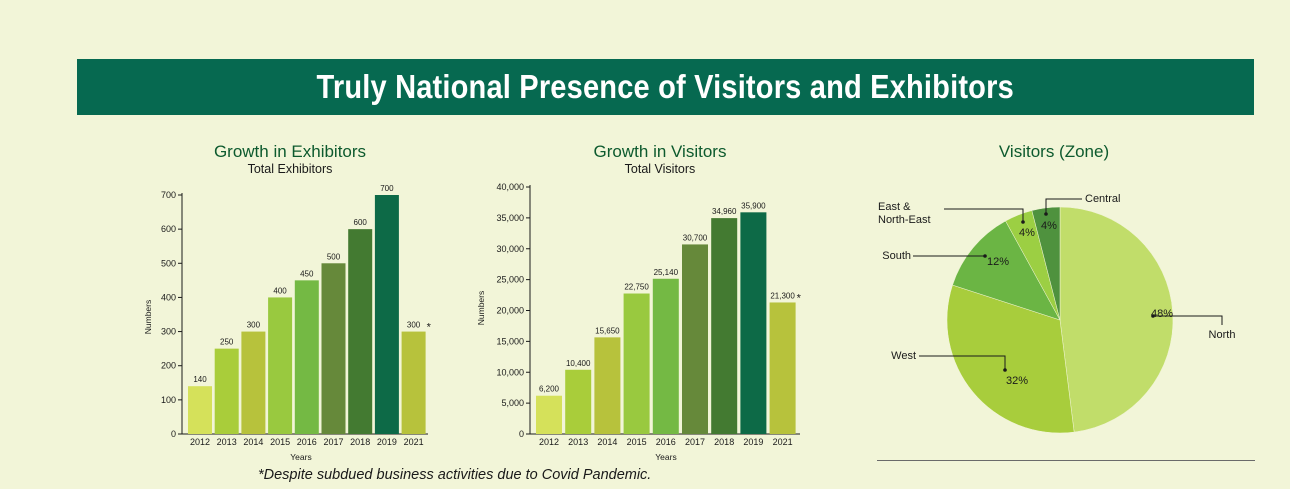 This screenshot has width=1290, height=489. I want to click on exhibitors-bar-value-label: 500, so click(334, 256).